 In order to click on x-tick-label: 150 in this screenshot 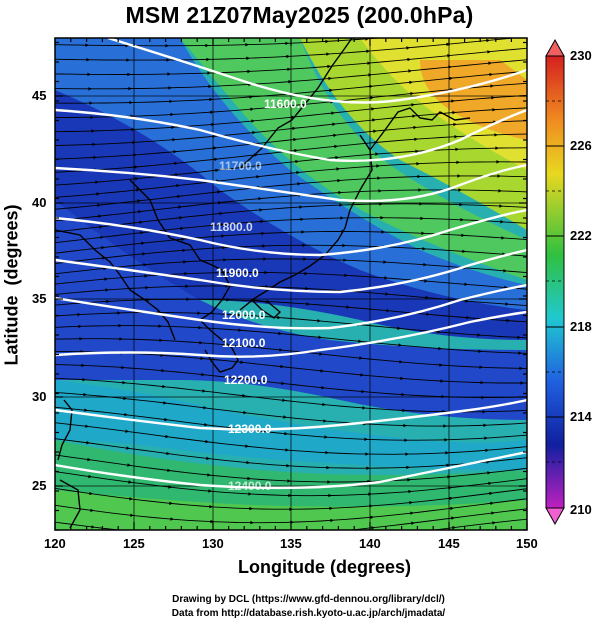, I will do `click(527, 543)`.